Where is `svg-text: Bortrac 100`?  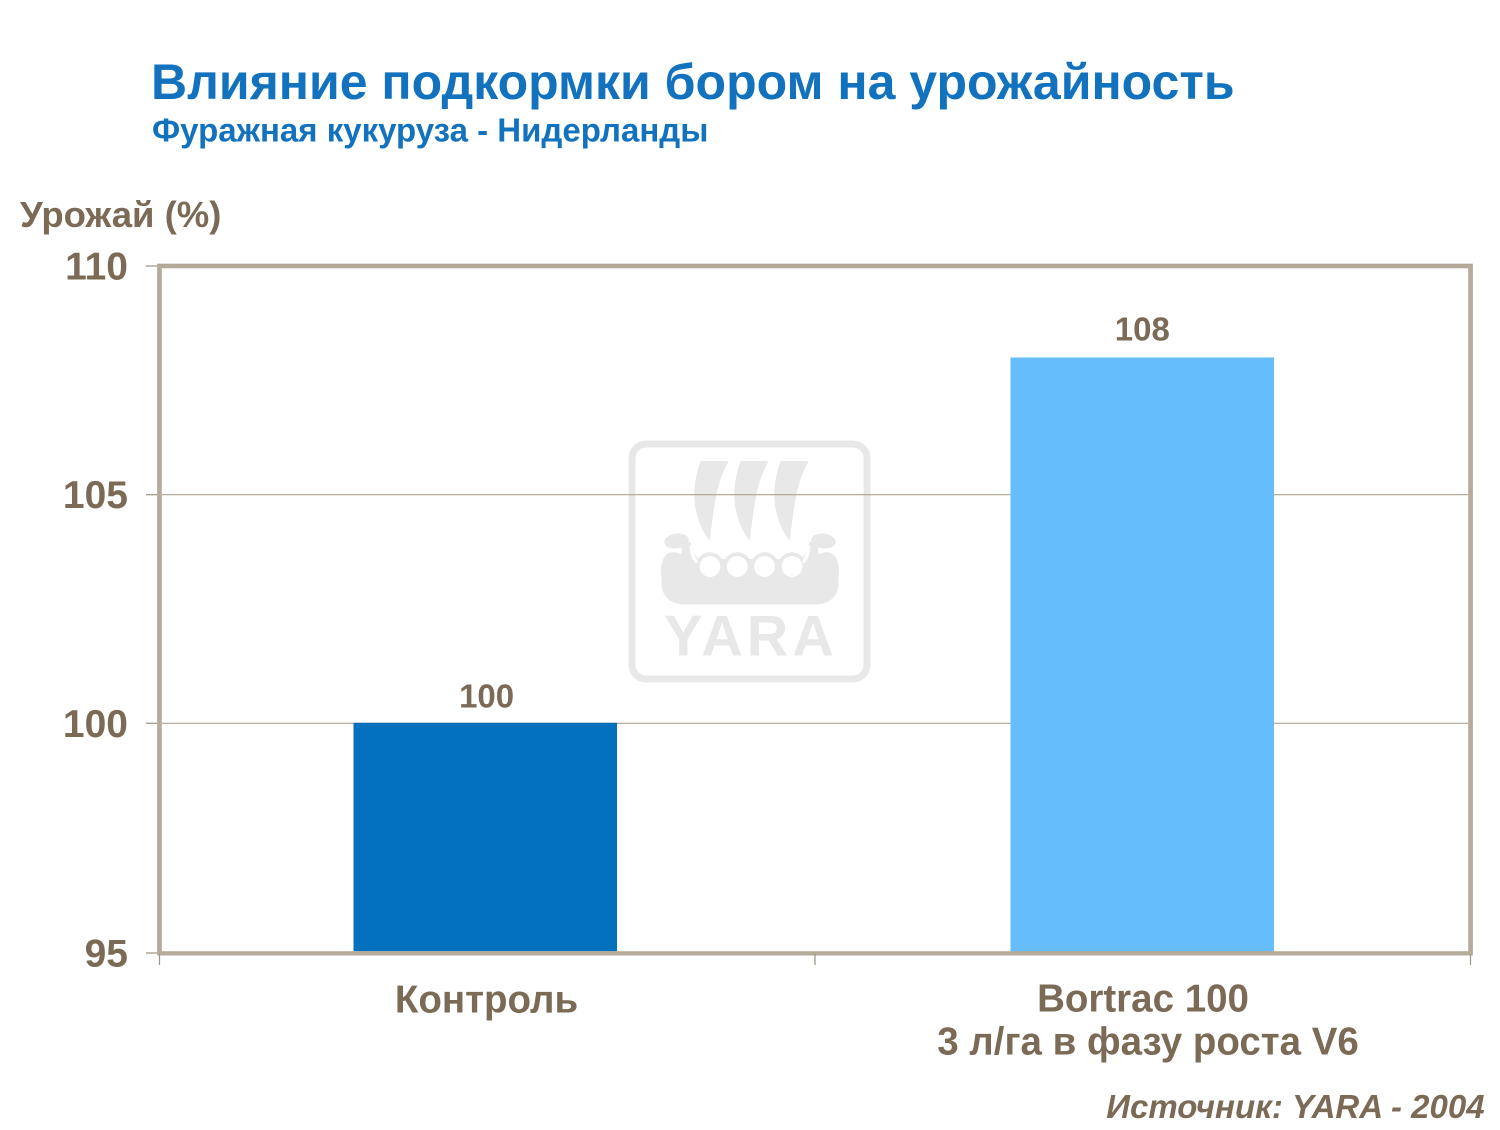
svg-text: Bortrac 100 is located at coordinates (1143, 999).